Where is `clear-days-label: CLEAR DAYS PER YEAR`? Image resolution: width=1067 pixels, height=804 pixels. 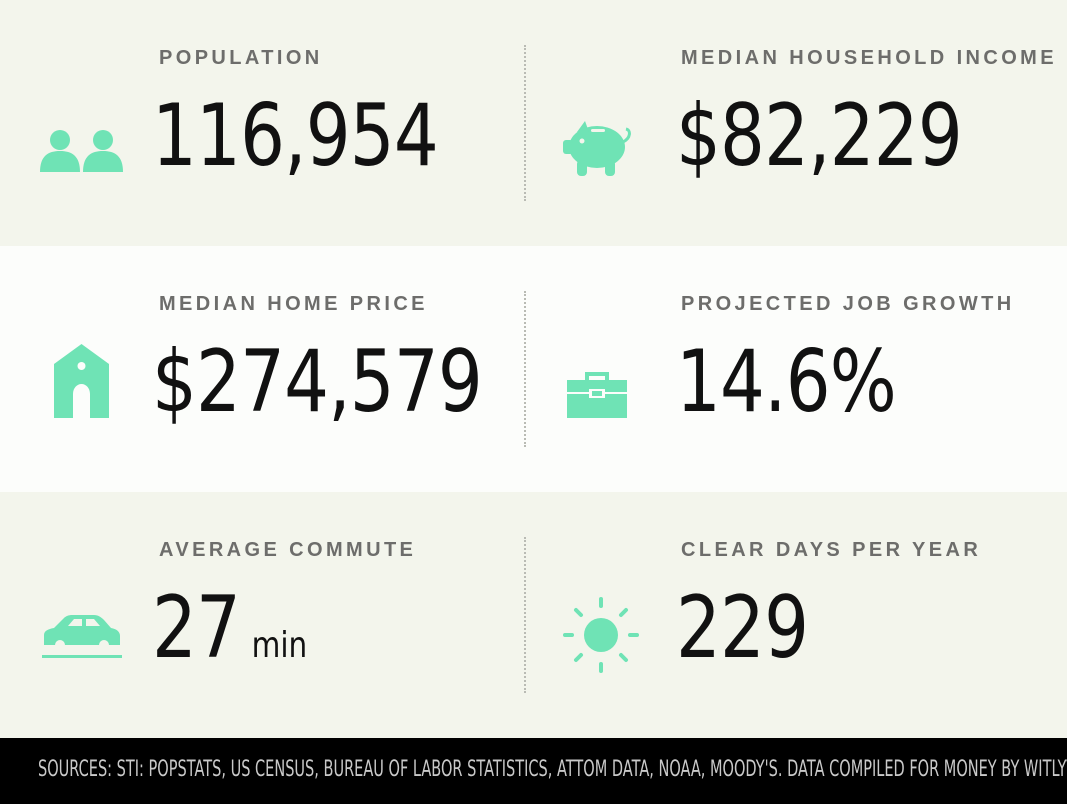
clear-days-label: CLEAR DAYS PER YEAR is located at coordinates (831, 550).